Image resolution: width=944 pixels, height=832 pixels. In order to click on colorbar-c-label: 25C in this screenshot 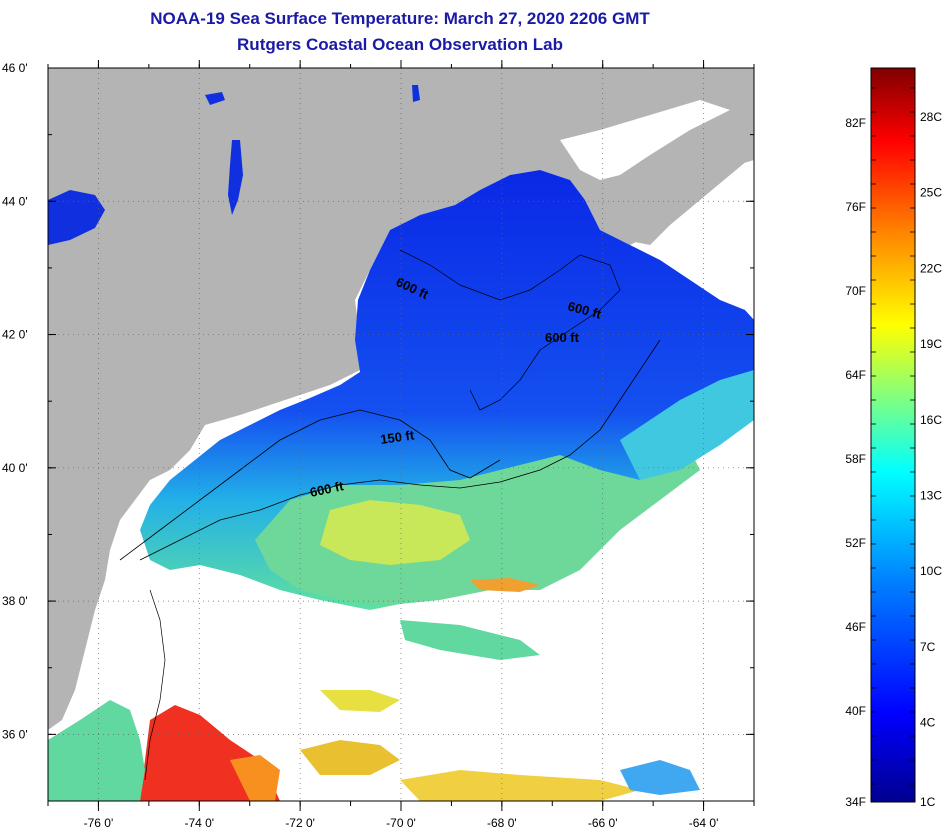, I will do `click(931, 193)`.